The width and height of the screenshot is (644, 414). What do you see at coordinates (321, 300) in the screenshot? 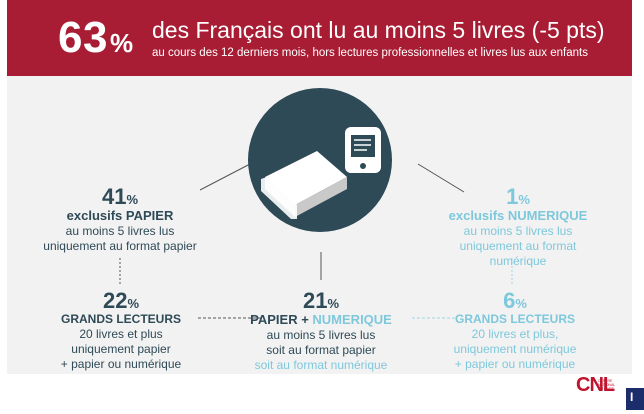
I see `stat-paper-digital-number: 21%` at bounding box center [321, 300].